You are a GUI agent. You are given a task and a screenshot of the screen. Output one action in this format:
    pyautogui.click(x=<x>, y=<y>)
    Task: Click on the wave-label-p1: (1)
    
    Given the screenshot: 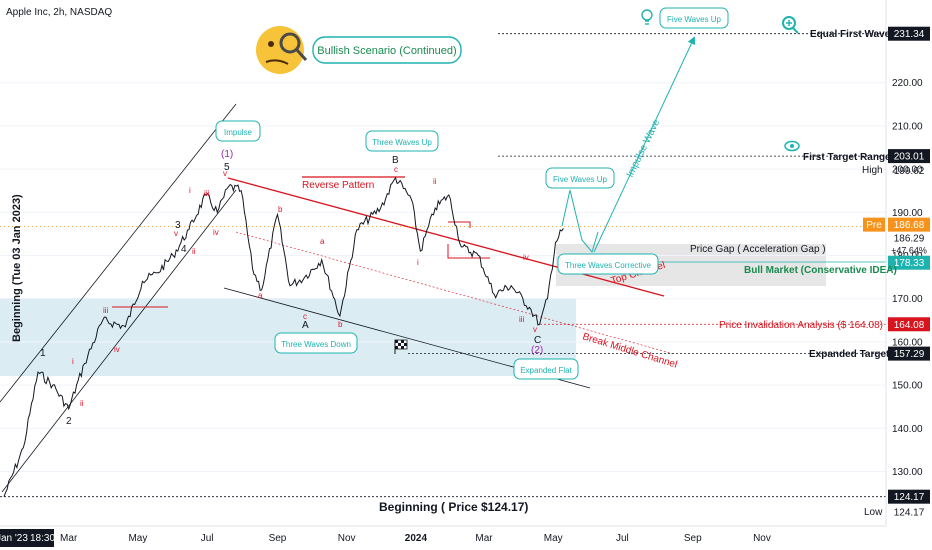 What is the action you would take?
    pyautogui.click(x=227, y=154)
    